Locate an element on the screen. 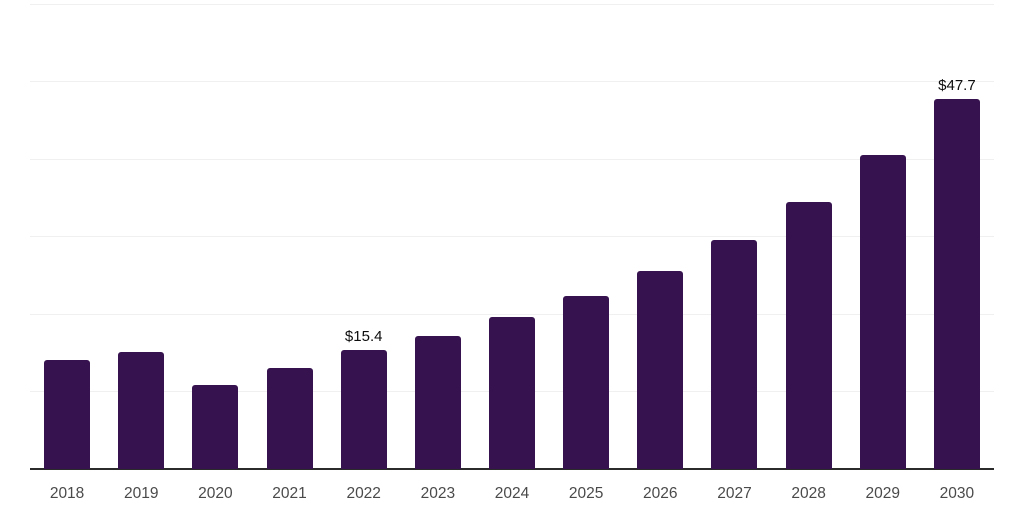  x-tick-label-2029: 2029 is located at coordinates (883, 493).